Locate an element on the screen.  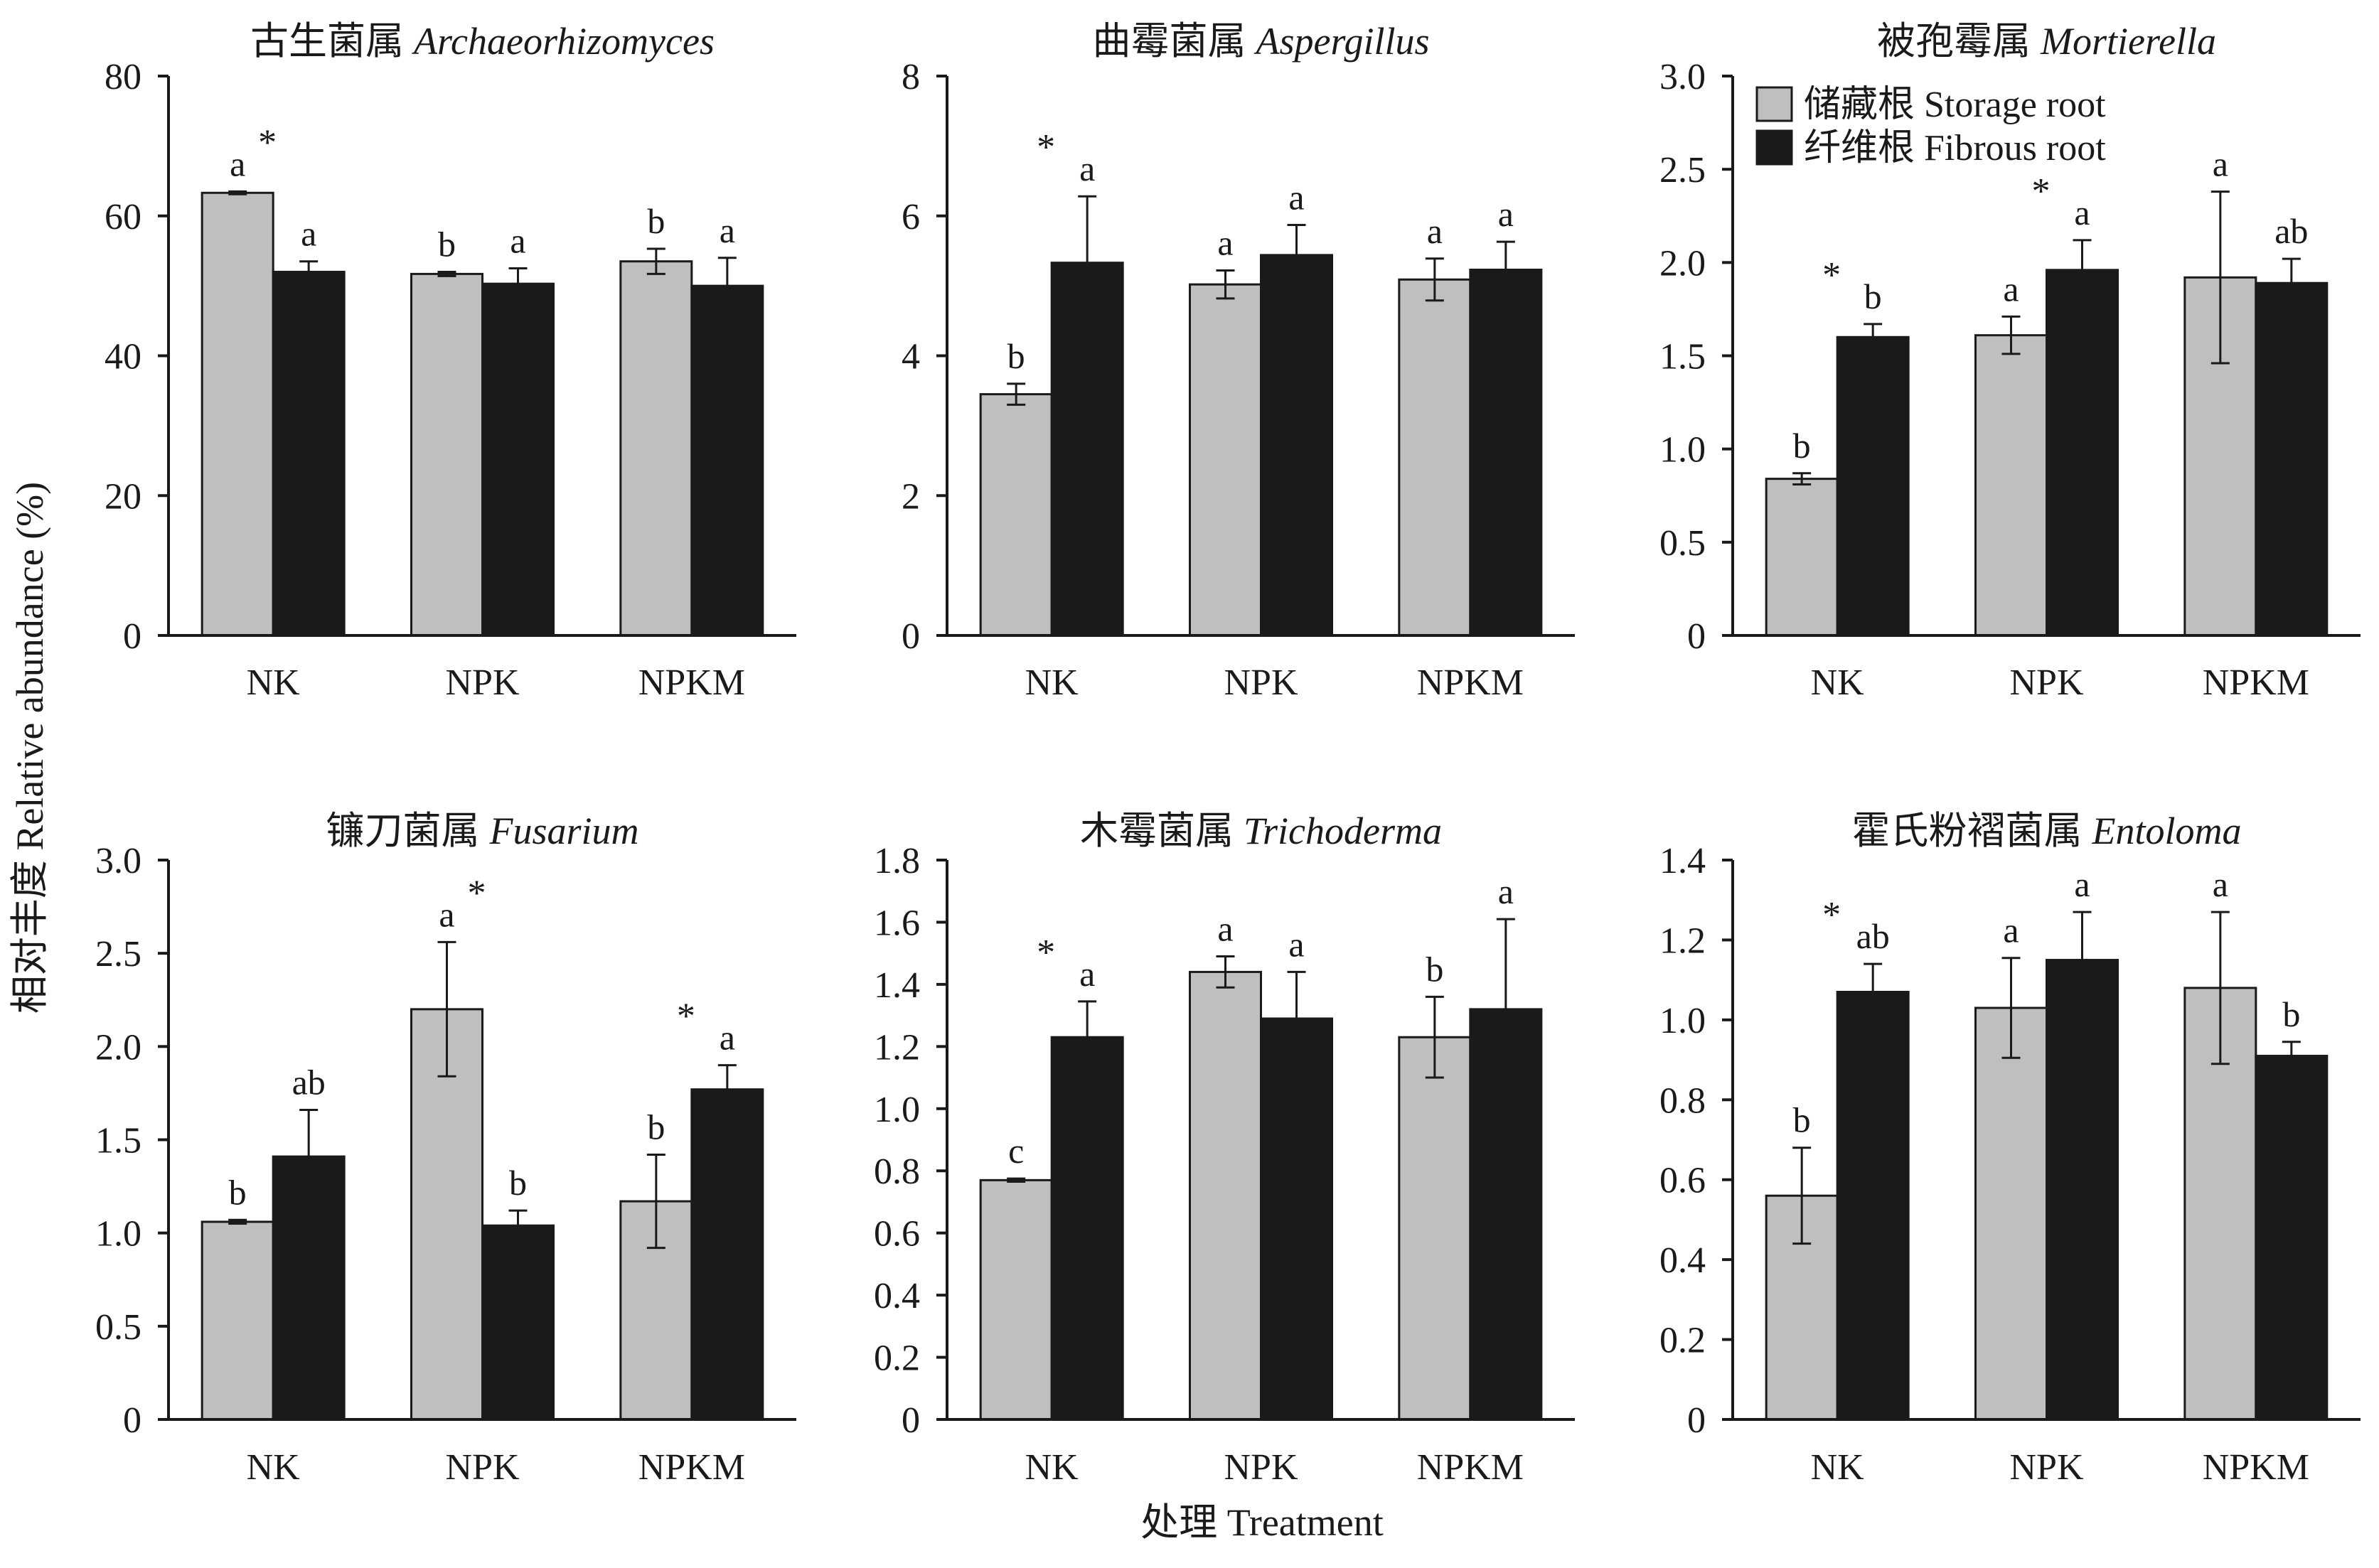
significance-letter-fibrous-root-npkm: ab is located at coordinates (2291, 231).